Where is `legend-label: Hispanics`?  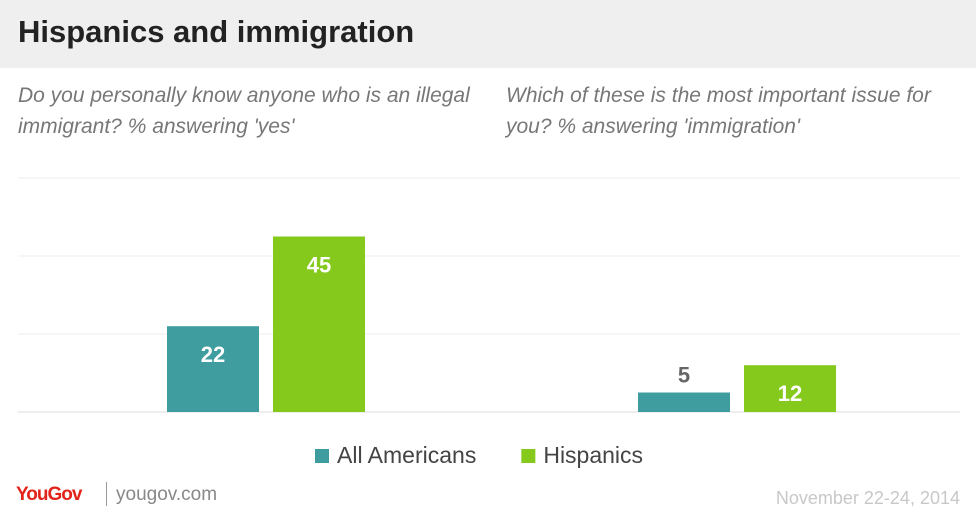
legend-label: Hispanics is located at coordinates (593, 455).